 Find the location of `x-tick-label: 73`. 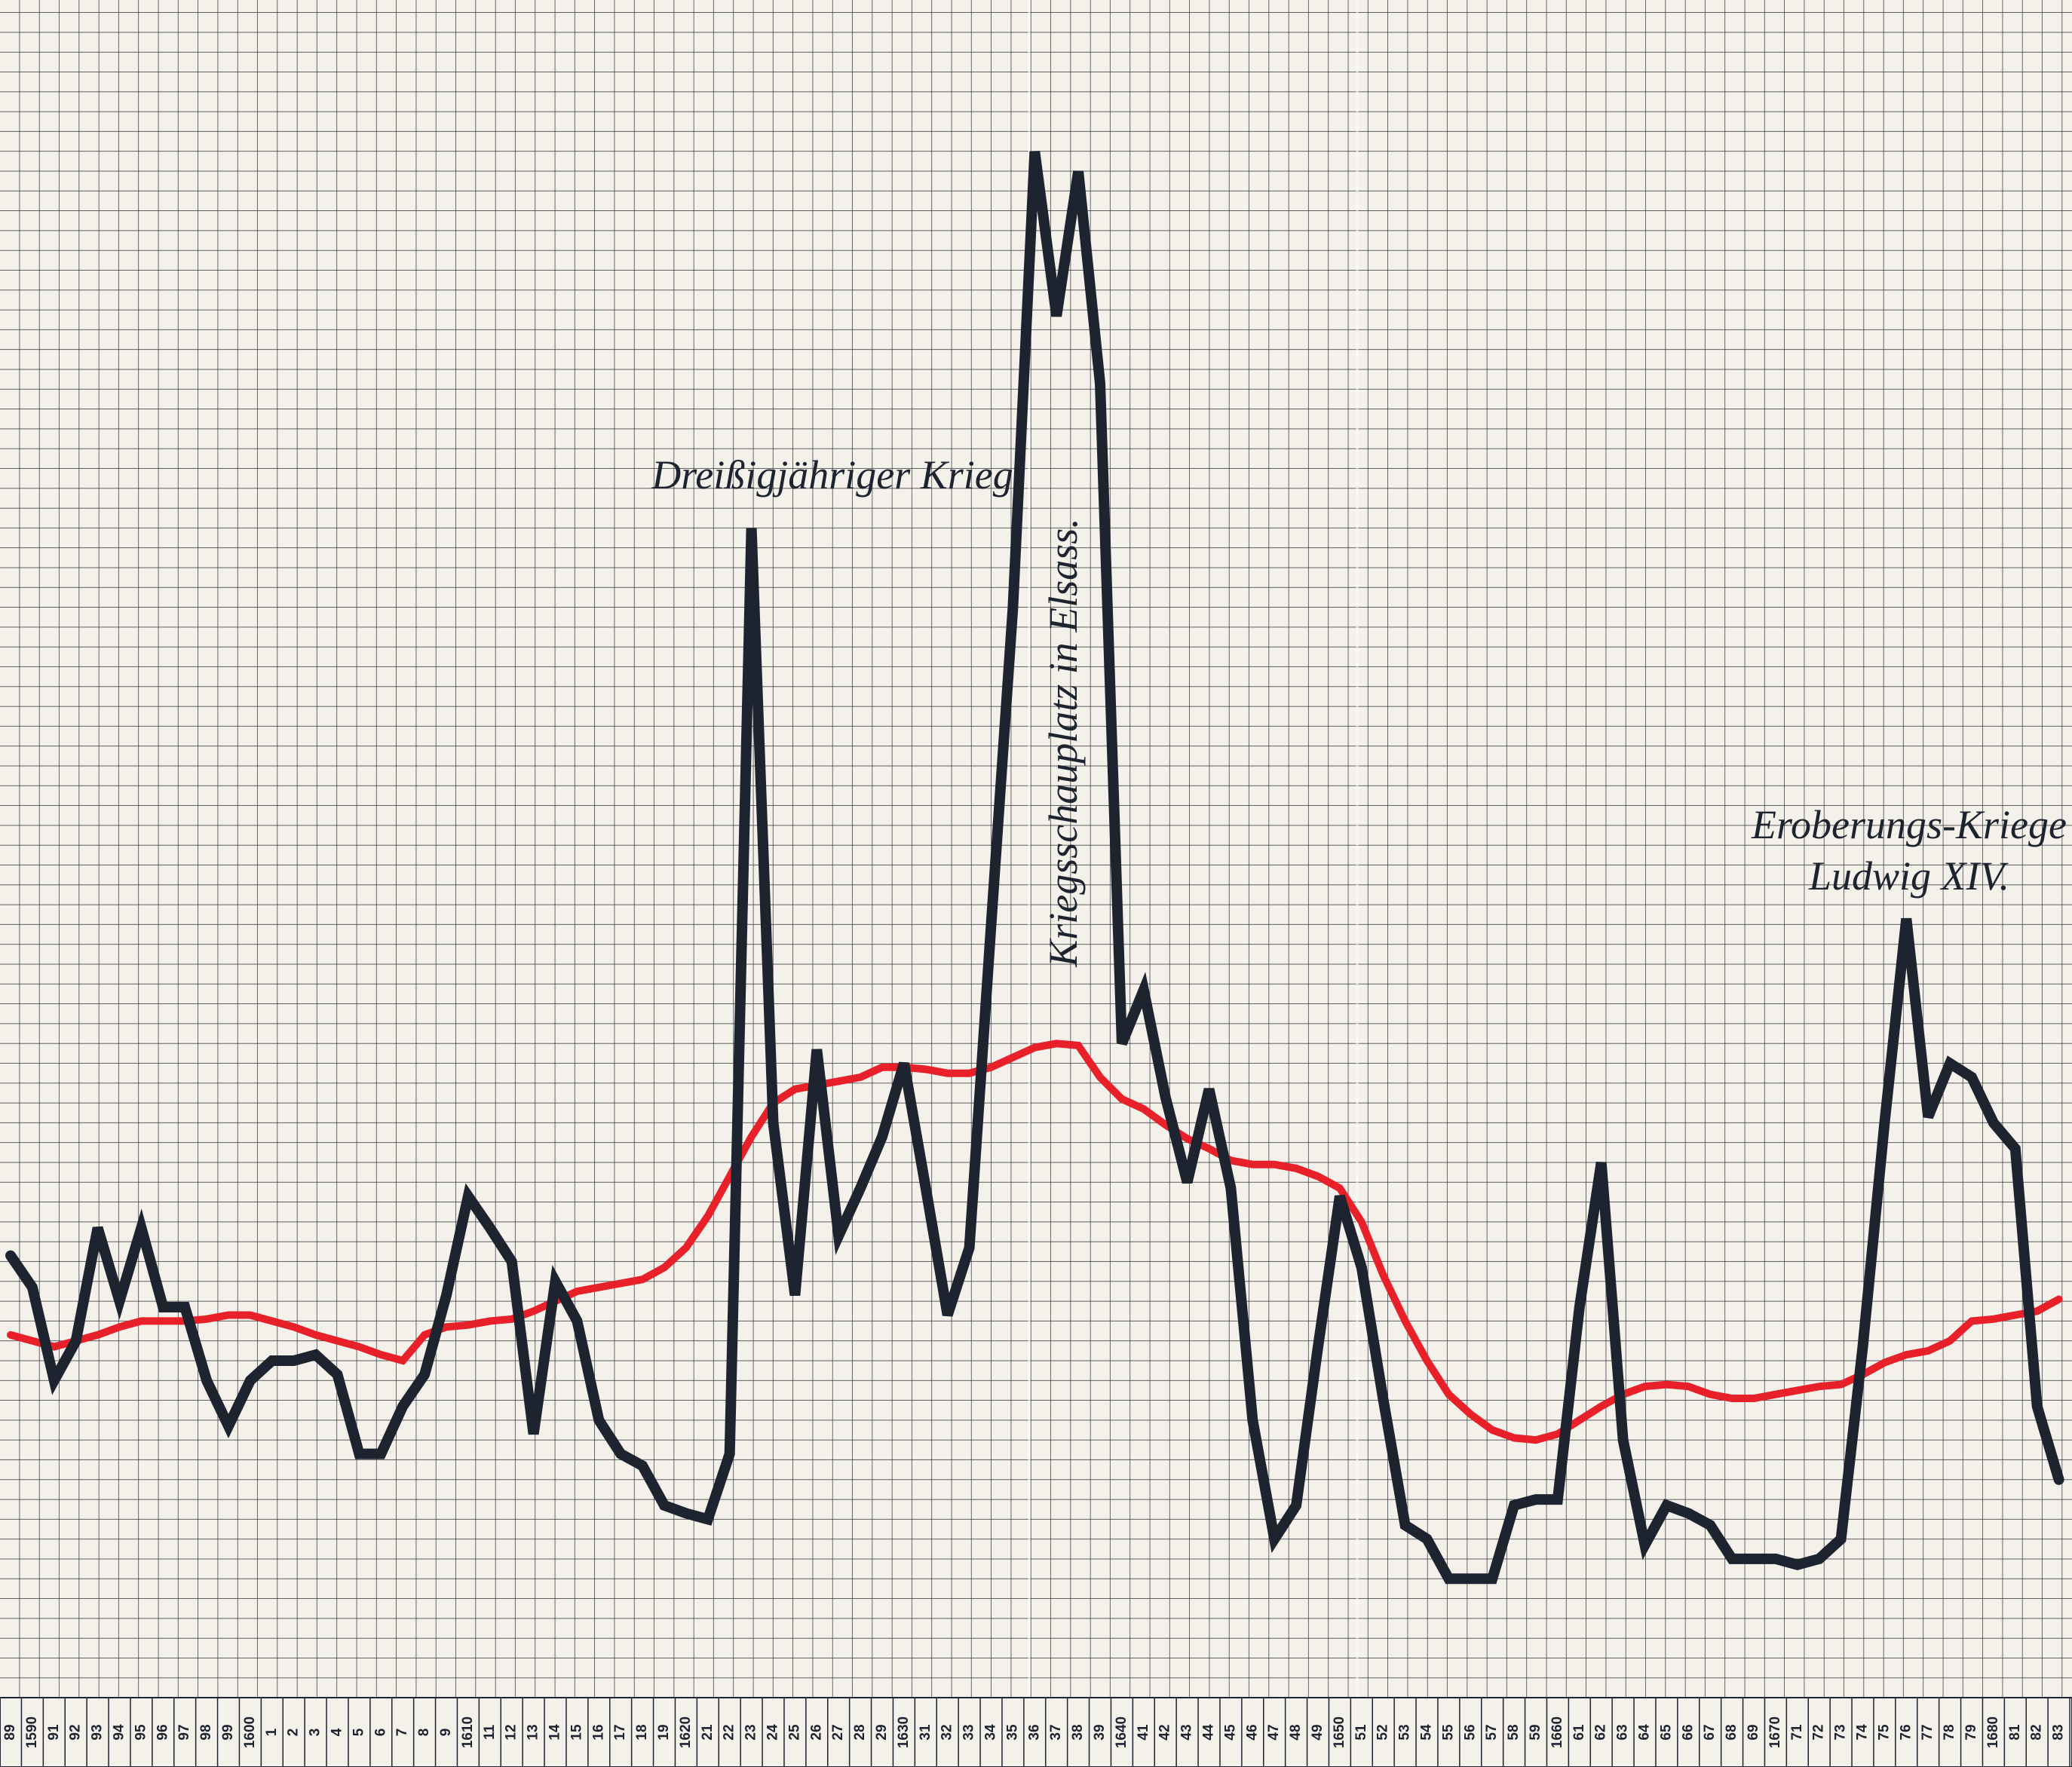

x-tick-label: 73 is located at coordinates (1841, 1732).